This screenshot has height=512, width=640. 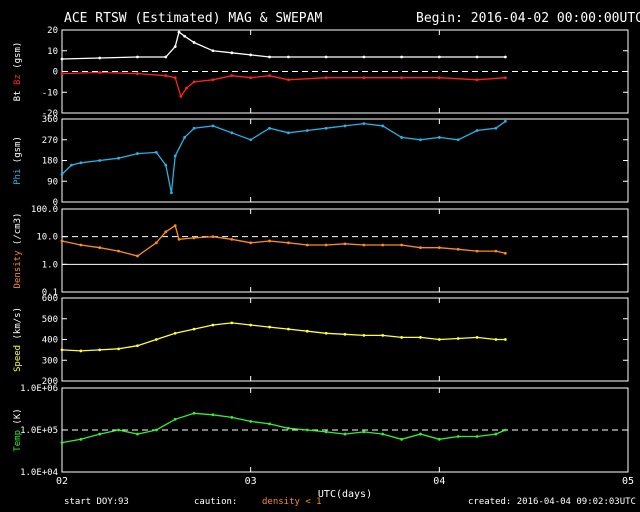 What do you see at coordinates (345, 339) in the screenshot?
I see `panel-frame-speed` at bounding box center [345, 339].